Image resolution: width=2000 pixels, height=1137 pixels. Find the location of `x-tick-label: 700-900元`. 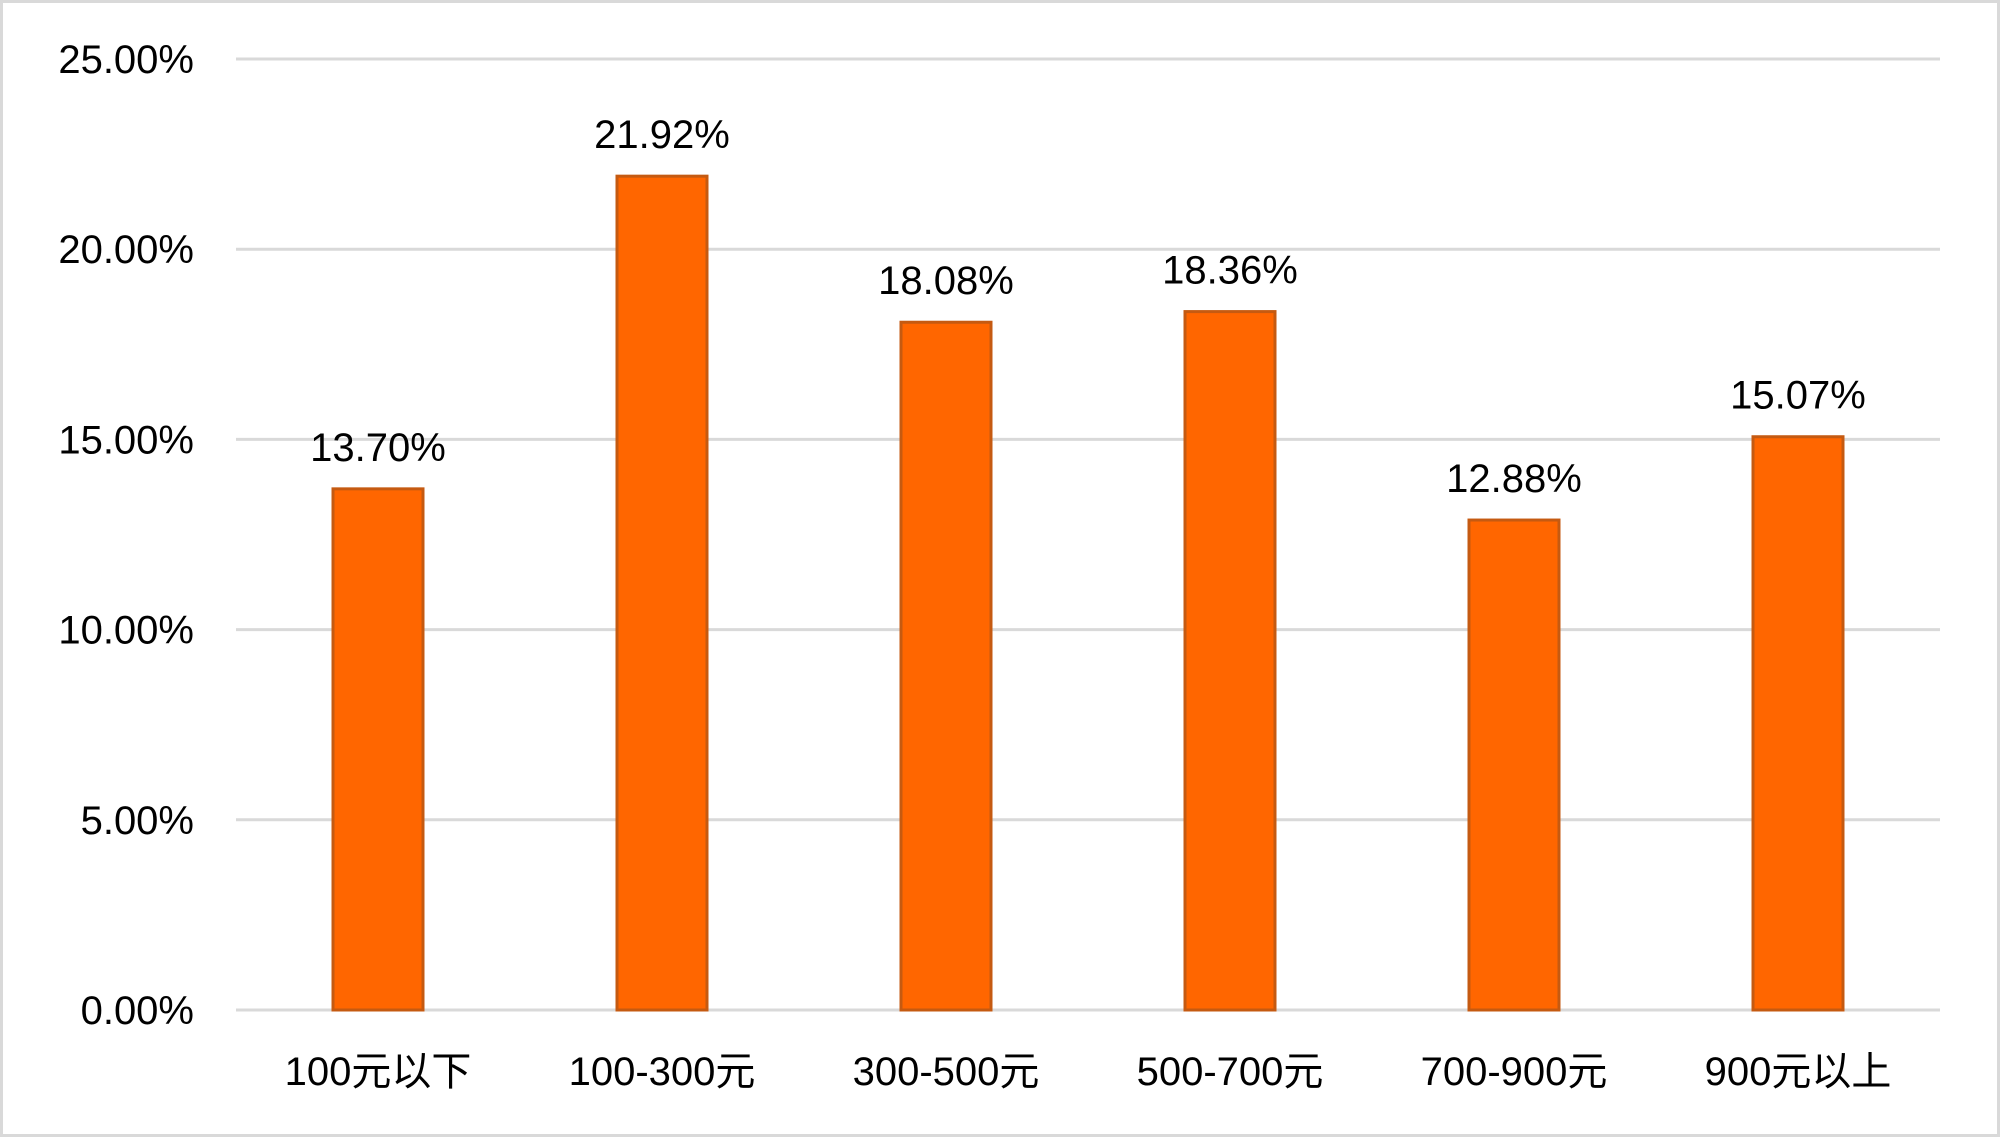

x-tick-label: 700-900元 is located at coordinates (1514, 1072).